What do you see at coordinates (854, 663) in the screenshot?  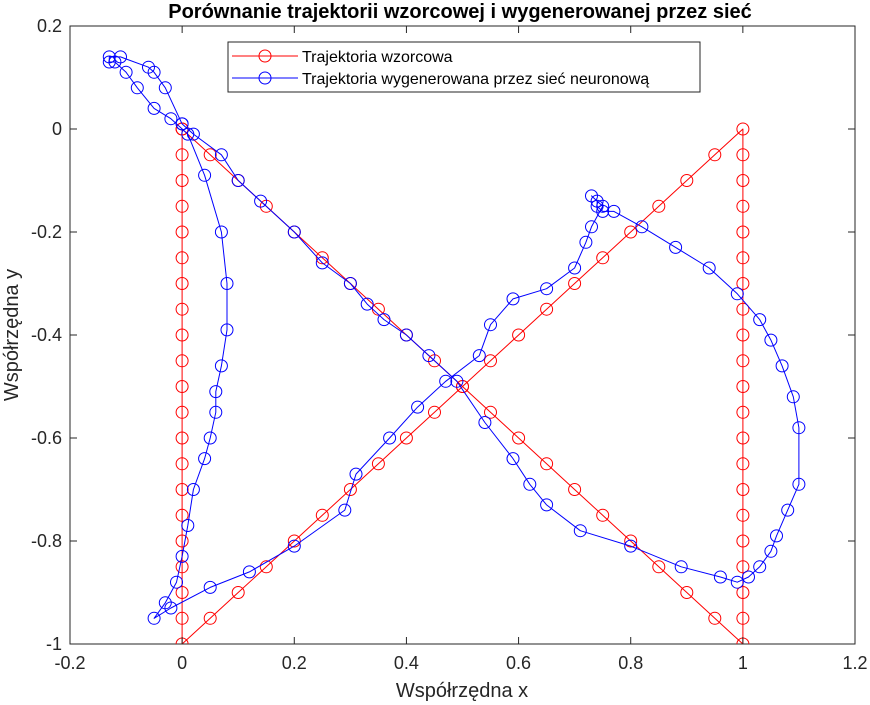 I see `x-tick-label: 1.2` at bounding box center [854, 663].